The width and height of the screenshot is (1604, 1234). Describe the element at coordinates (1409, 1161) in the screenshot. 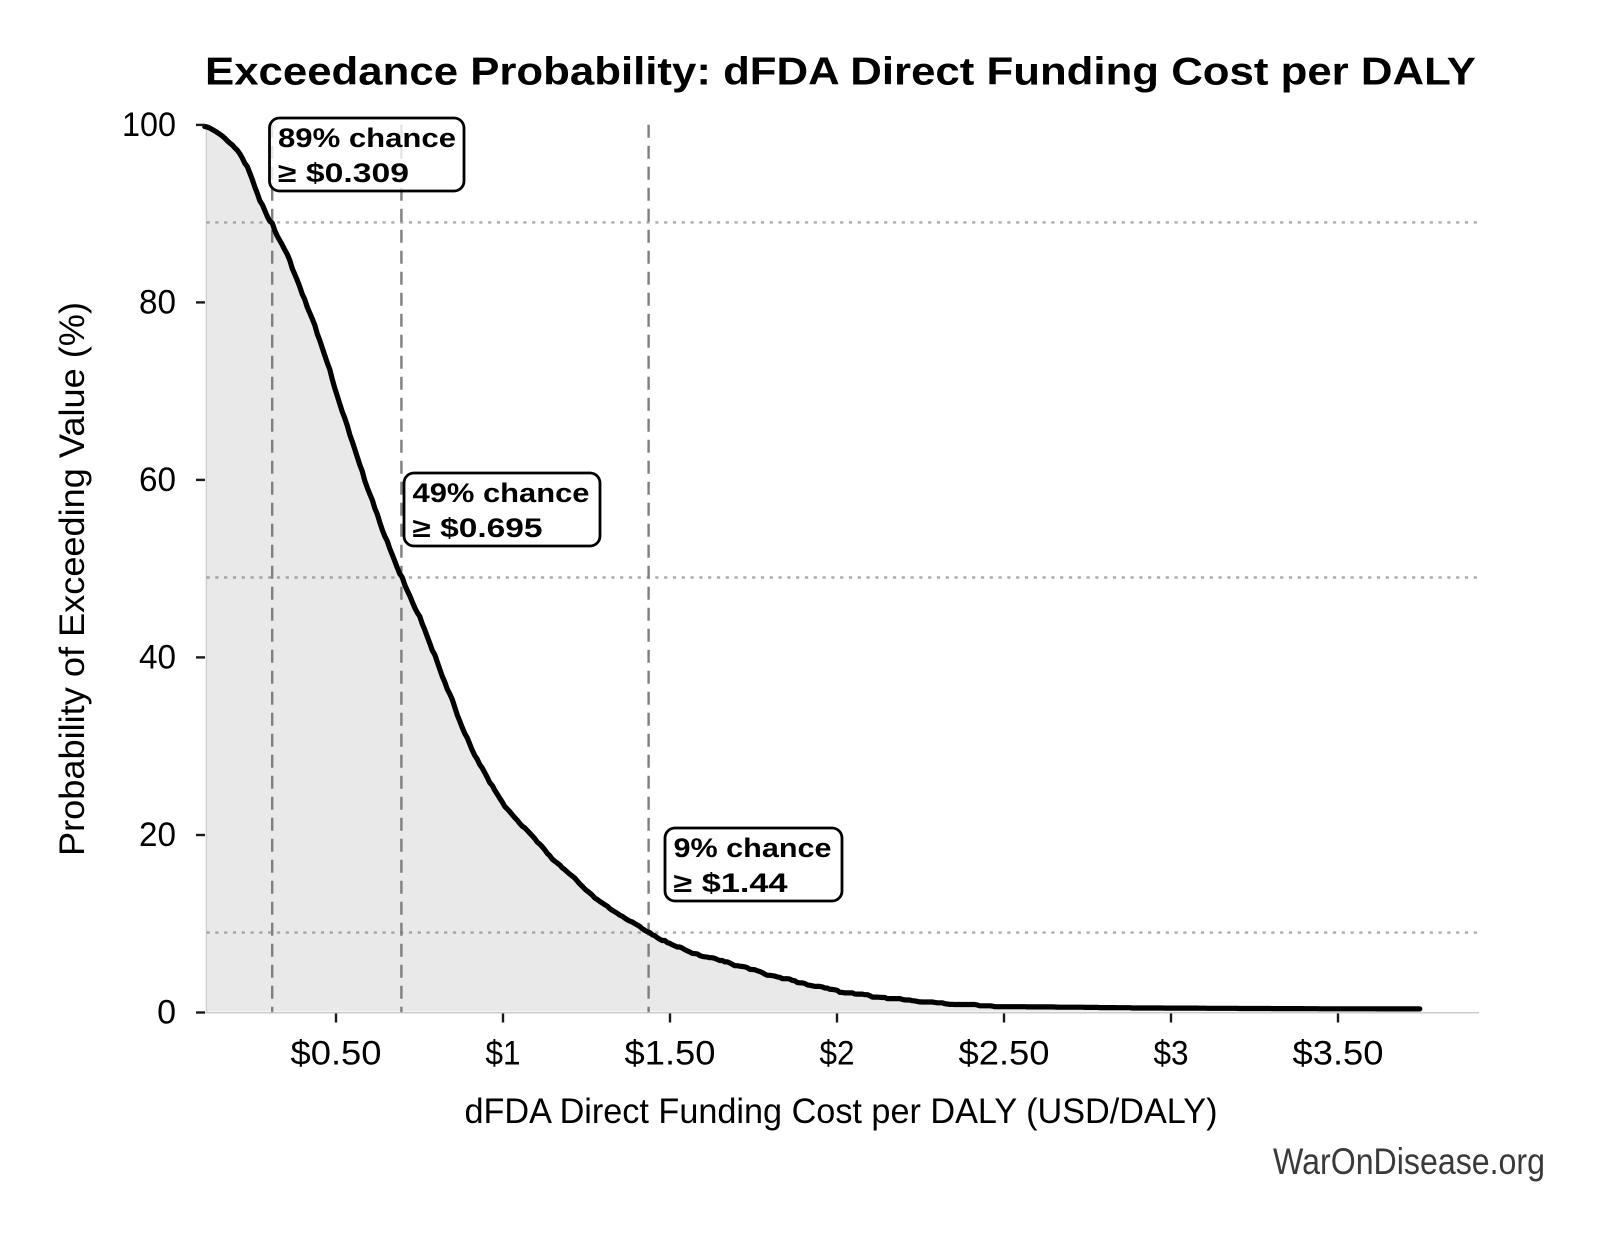

I see `svg-text: WarOnDisease.org` at that location.